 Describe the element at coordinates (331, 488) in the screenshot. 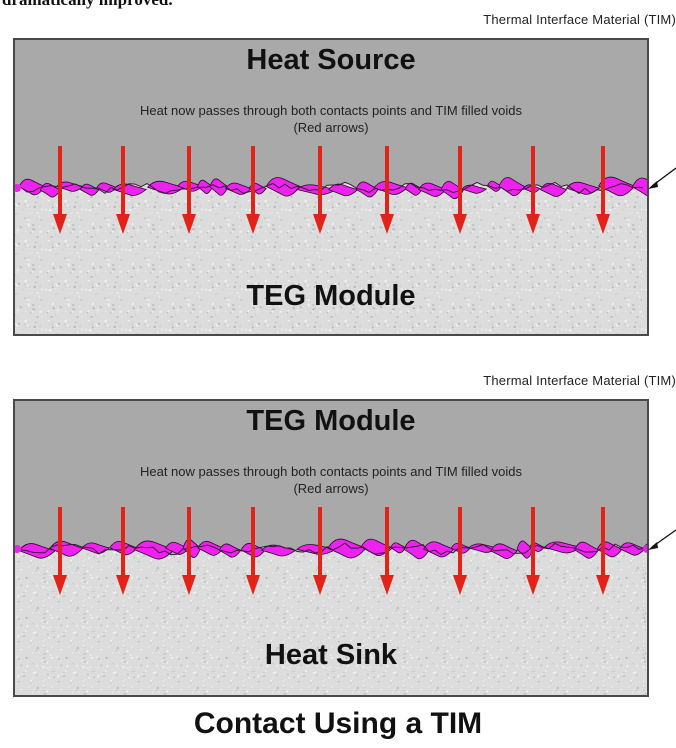

I see `panel-2-note-line2: (Red arrows)` at that location.